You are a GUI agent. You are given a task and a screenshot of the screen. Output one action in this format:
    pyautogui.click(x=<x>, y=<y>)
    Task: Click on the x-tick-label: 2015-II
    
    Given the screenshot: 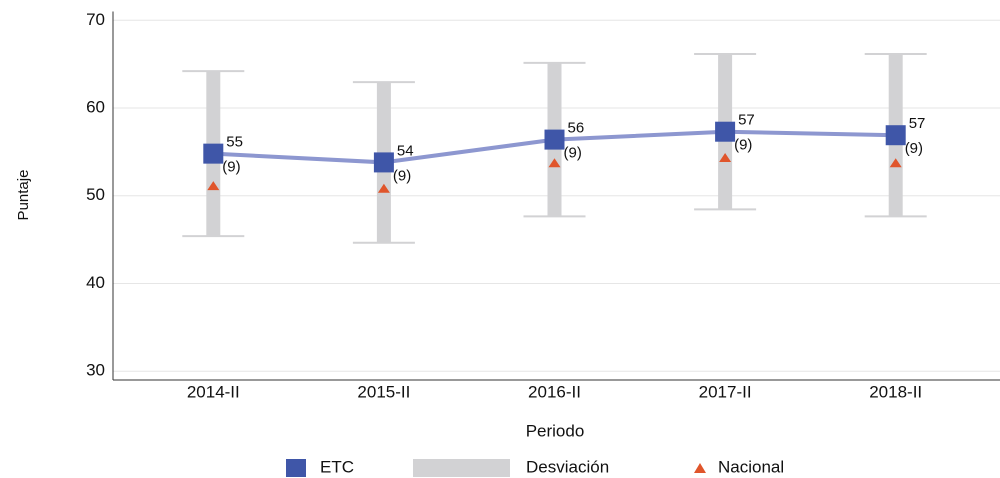 What is the action you would take?
    pyautogui.click(x=383, y=391)
    